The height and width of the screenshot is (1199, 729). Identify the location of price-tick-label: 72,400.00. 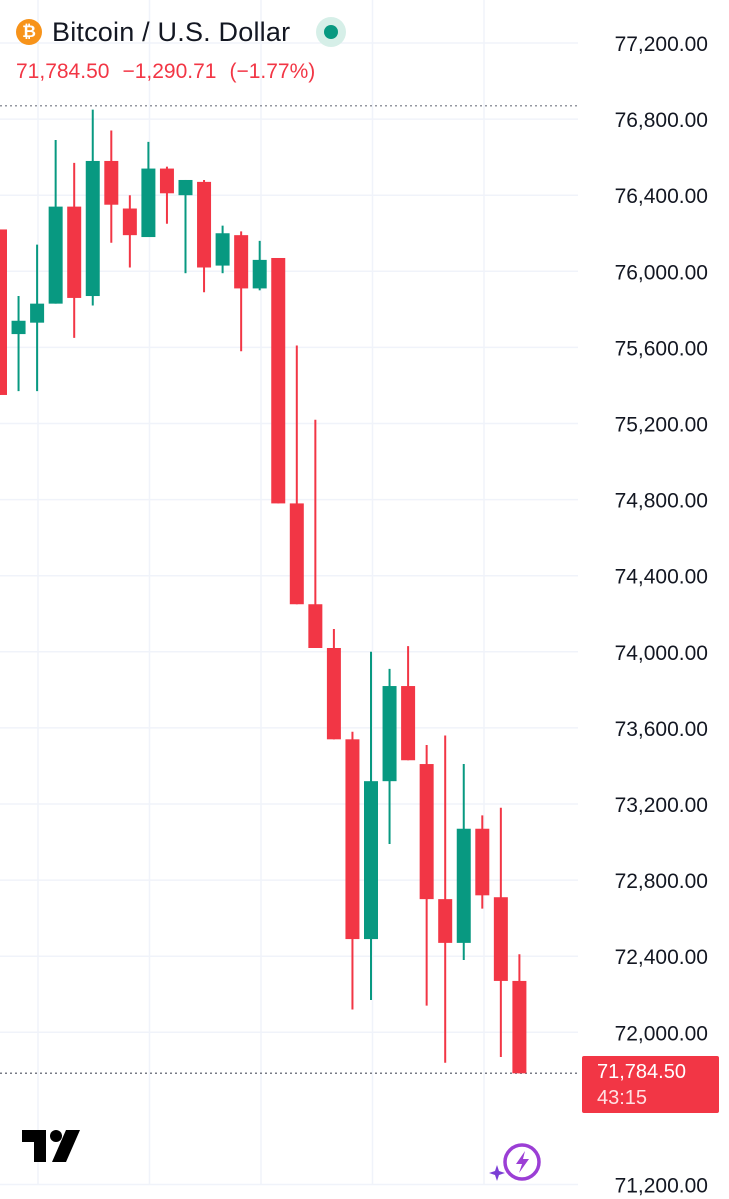
(661, 957).